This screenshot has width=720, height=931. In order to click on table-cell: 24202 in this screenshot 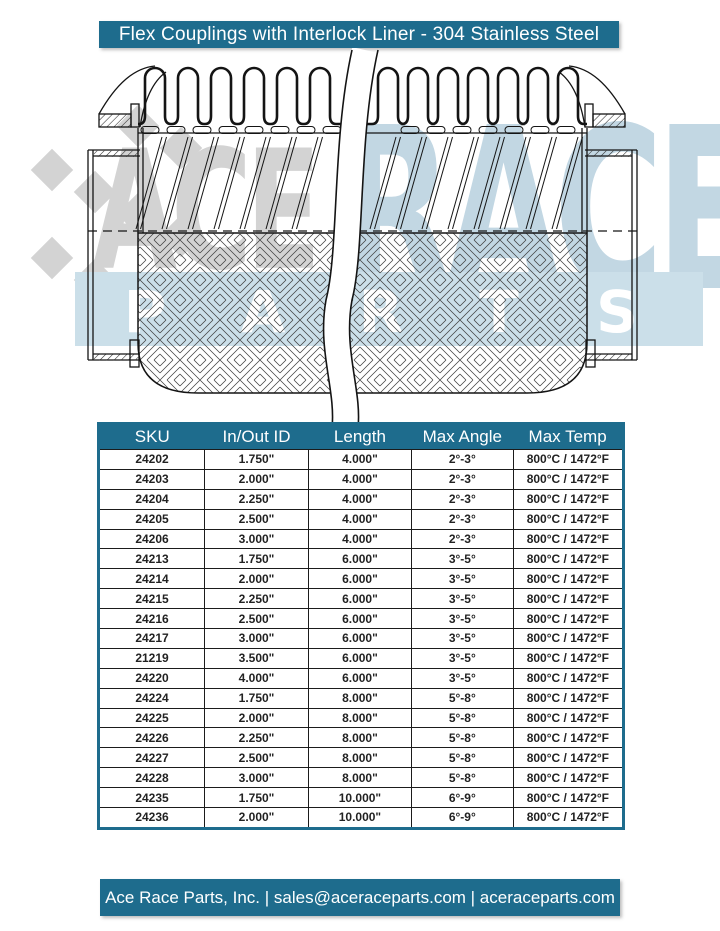, I will do `click(151, 459)`.